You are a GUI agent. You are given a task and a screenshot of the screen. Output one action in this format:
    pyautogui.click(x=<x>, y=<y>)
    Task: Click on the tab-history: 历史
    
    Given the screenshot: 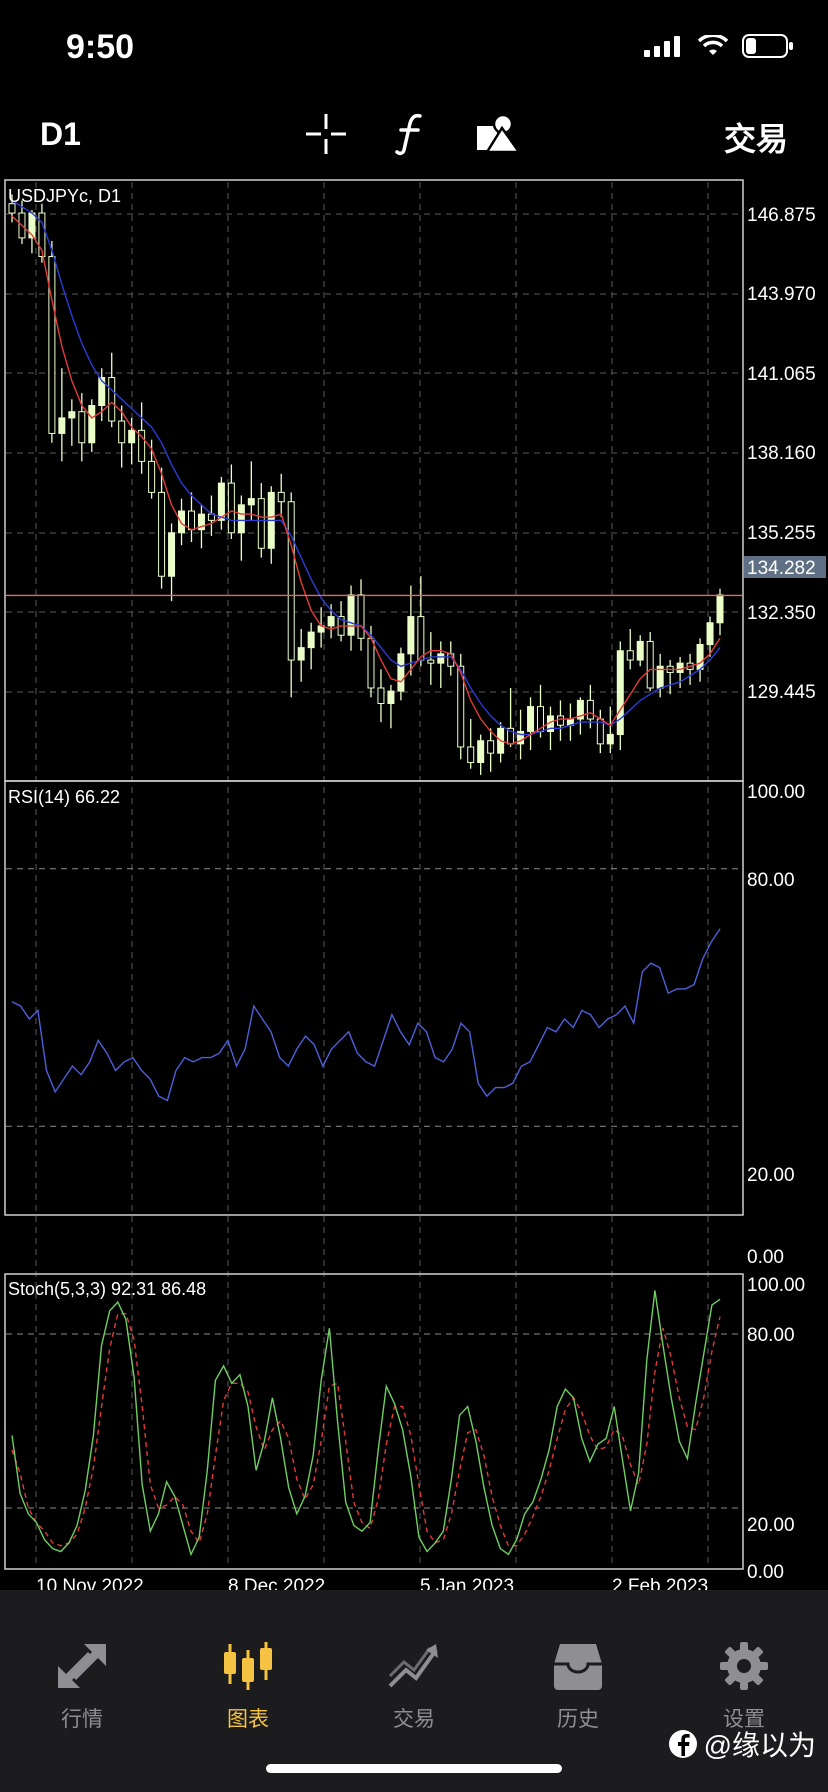 What is the action you would take?
    pyautogui.click(x=578, y=1686)
    